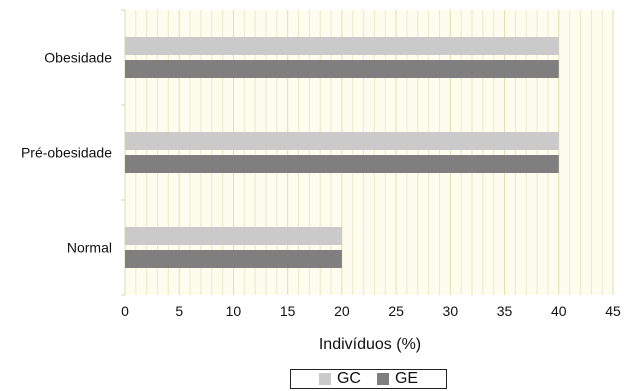 The width and height of the screenshot is (624, 391). I want to click on category-label: Pré-obesidade, so click(66, 153).